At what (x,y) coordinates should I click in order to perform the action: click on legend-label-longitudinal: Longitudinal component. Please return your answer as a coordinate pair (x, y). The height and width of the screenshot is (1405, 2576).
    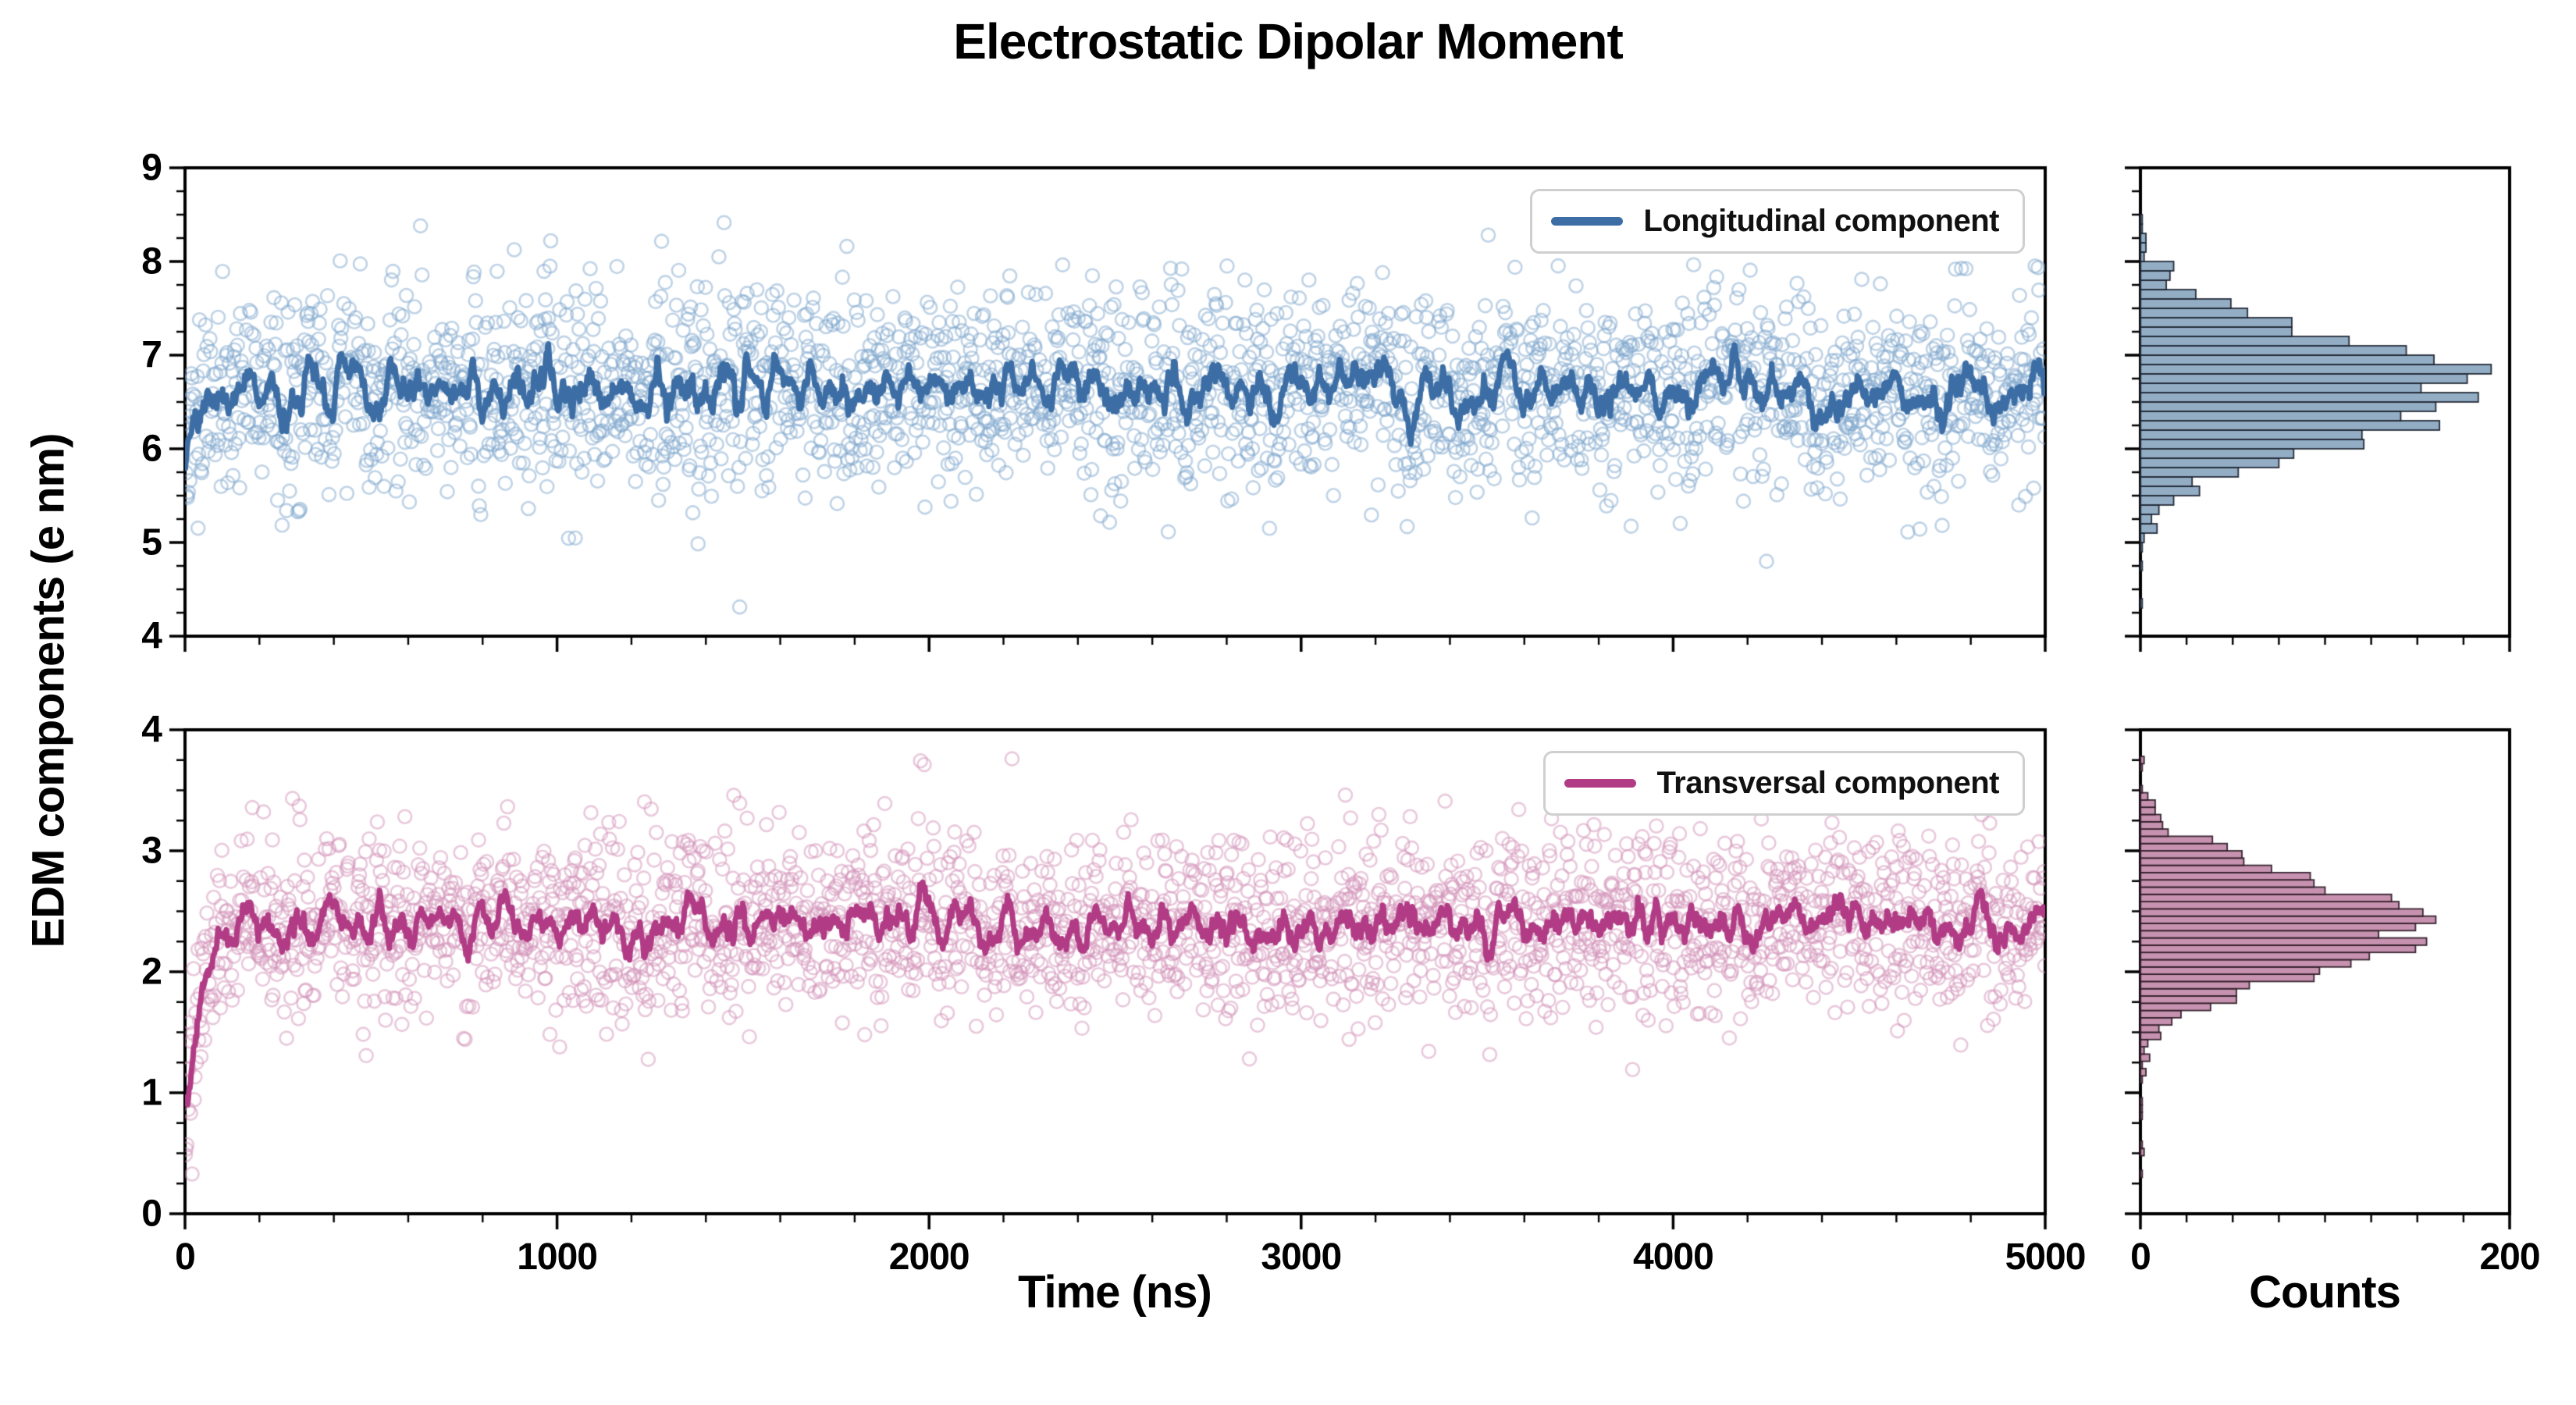
    Looking at the image, I should click on (1821, 221).